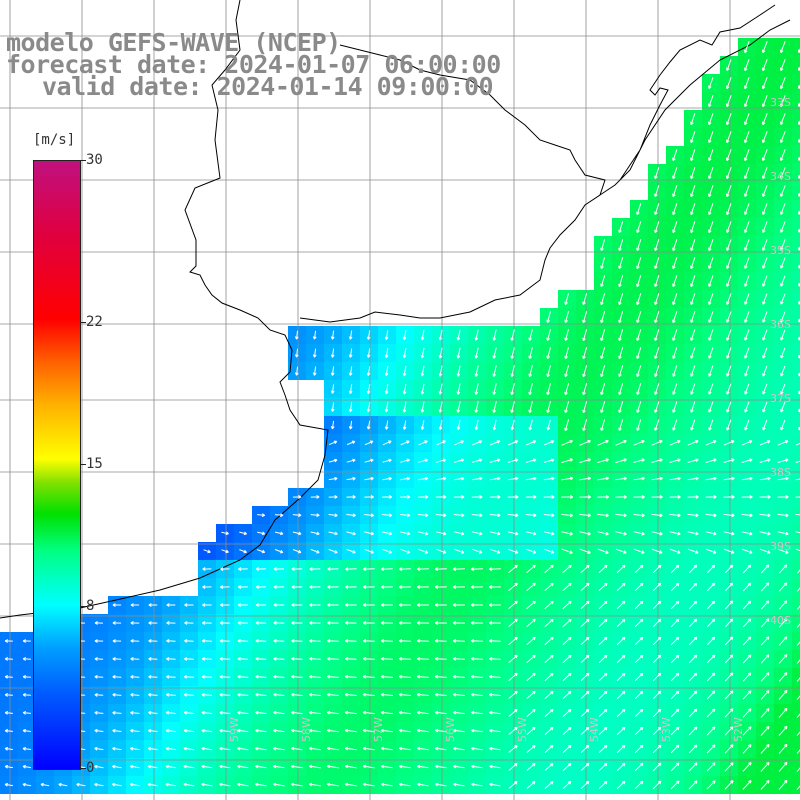 This screenshot has height=800, width=800. Describe the element at coordinates (780, 398) in the screenshot. I see `latitude-label: 37S` at that location.